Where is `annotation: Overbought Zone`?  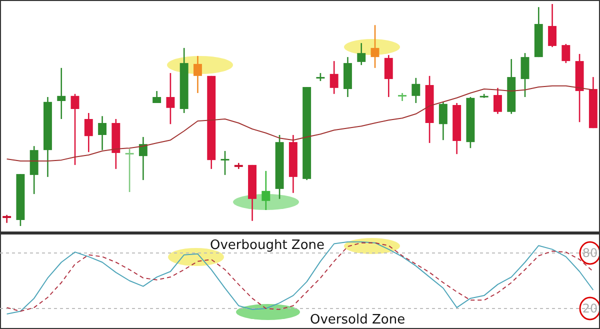
annotation: Overbought Zone is located at coordinates (267, 246).